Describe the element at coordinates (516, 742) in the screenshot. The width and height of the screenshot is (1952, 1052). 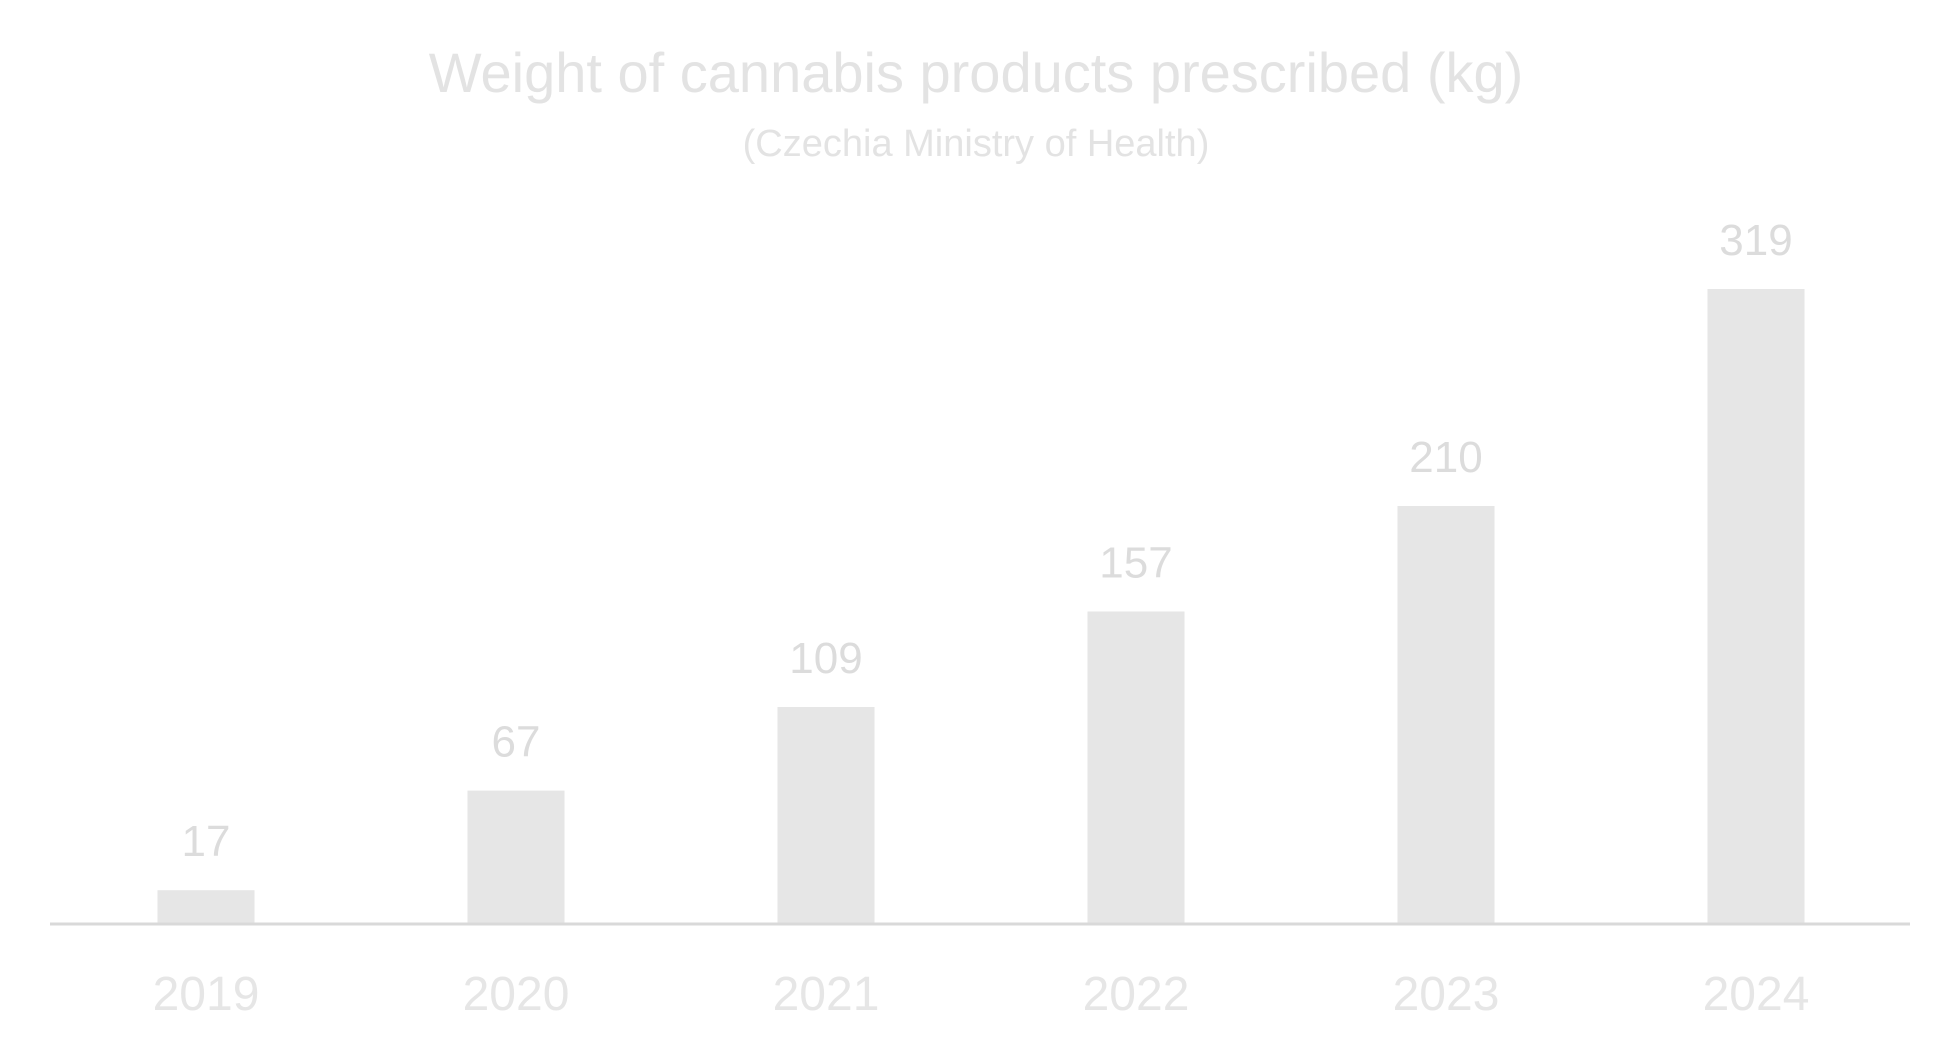
I see `data-label-2020: 67` at that location.